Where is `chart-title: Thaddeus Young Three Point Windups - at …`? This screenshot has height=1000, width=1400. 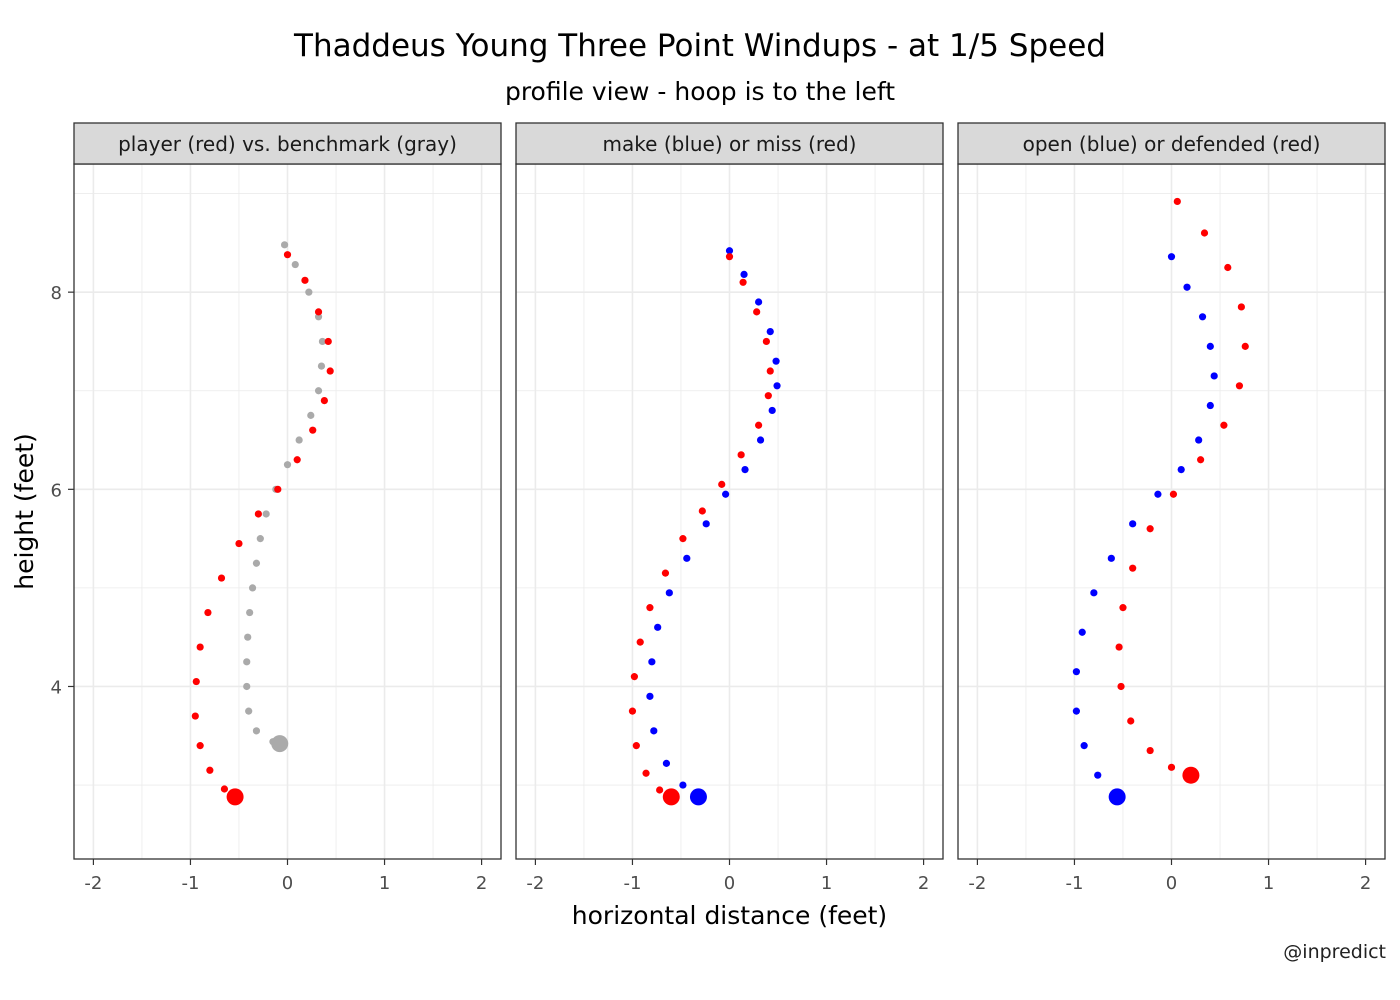
chart-title: Thaddeus Young Three Point Windups - at … is located at coordinates (700, 46).